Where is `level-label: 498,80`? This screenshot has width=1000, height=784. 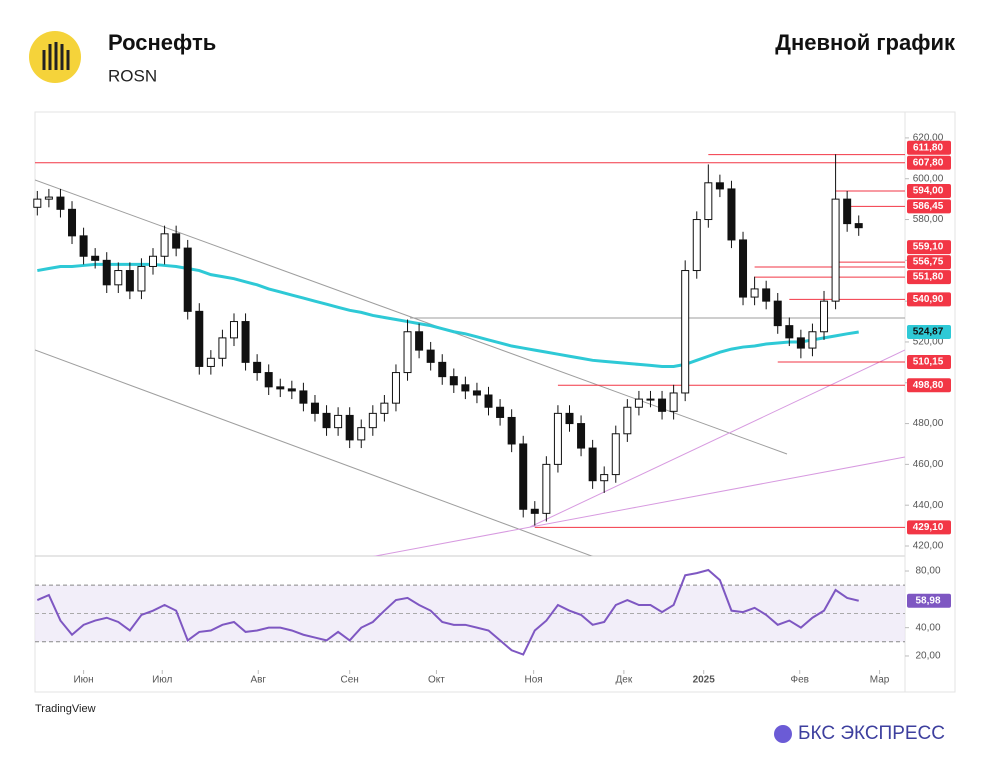 level-label: 498,80 is located at coordinates (928, 385).